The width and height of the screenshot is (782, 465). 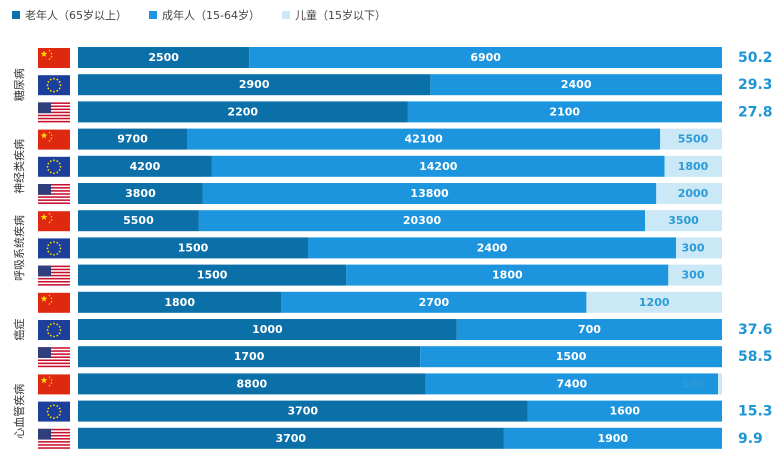 I want to click on legend-label-child: 儿童（15岁以下）, so click(x=340, y=15).